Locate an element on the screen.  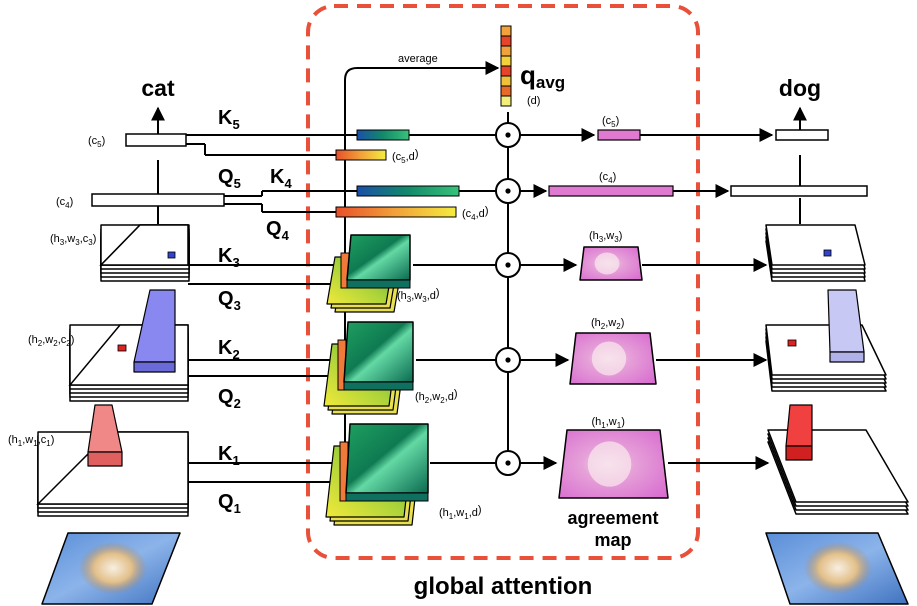
left-red-projection is located at coordinates (105, 428).